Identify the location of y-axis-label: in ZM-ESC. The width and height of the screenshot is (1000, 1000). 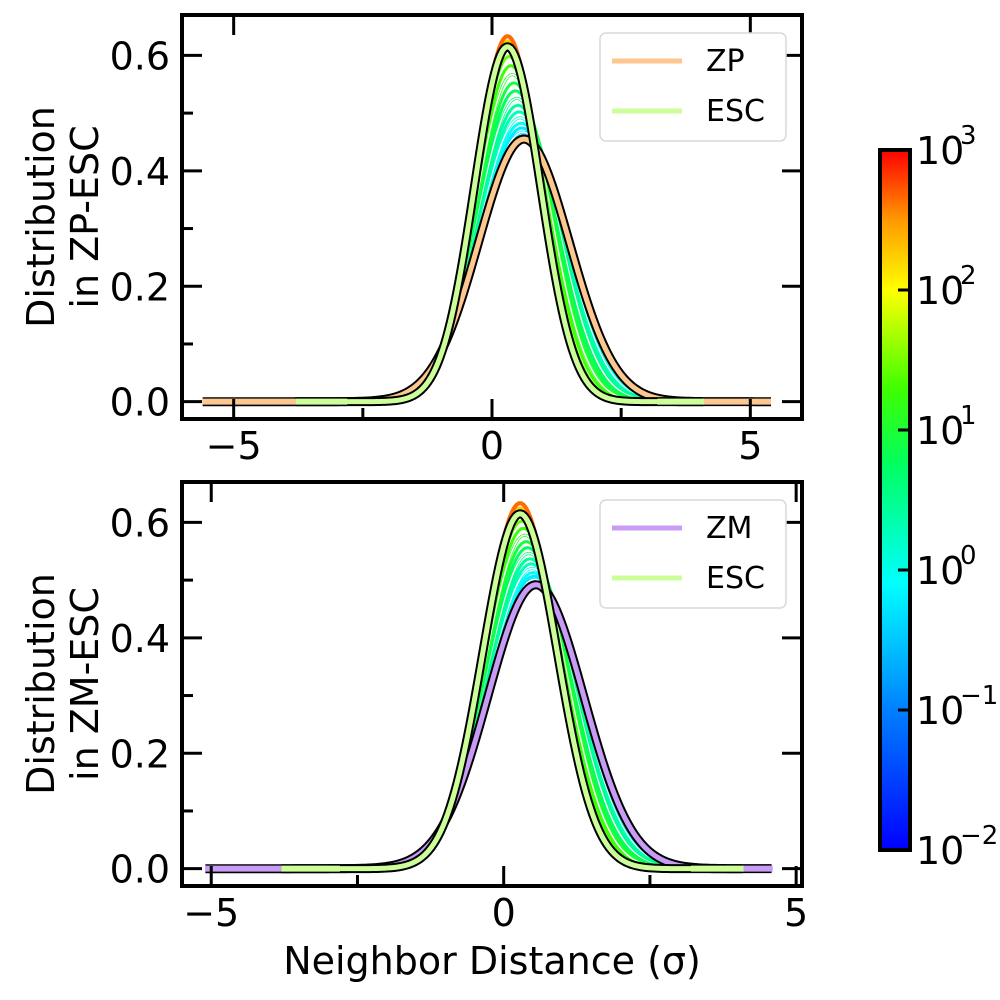
(85, 684).